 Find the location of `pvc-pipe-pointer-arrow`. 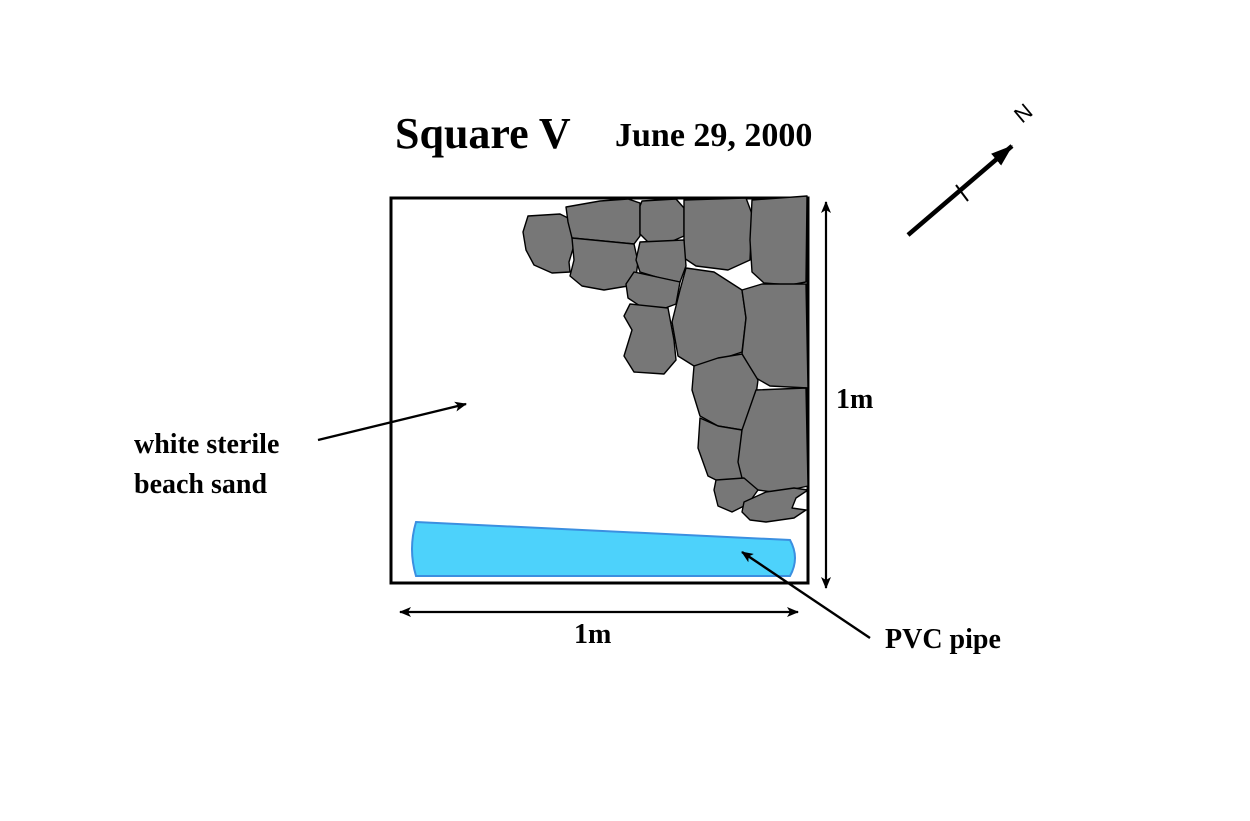

pvc-pipe-pointer-arrow is located at coordinates (806, 595).